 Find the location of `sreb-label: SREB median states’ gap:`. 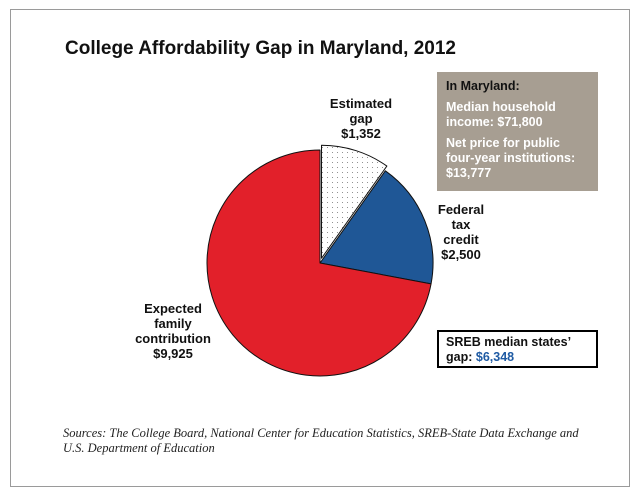

sreb-label: SREB median states’ gap: is located at coordinates (508, 349).